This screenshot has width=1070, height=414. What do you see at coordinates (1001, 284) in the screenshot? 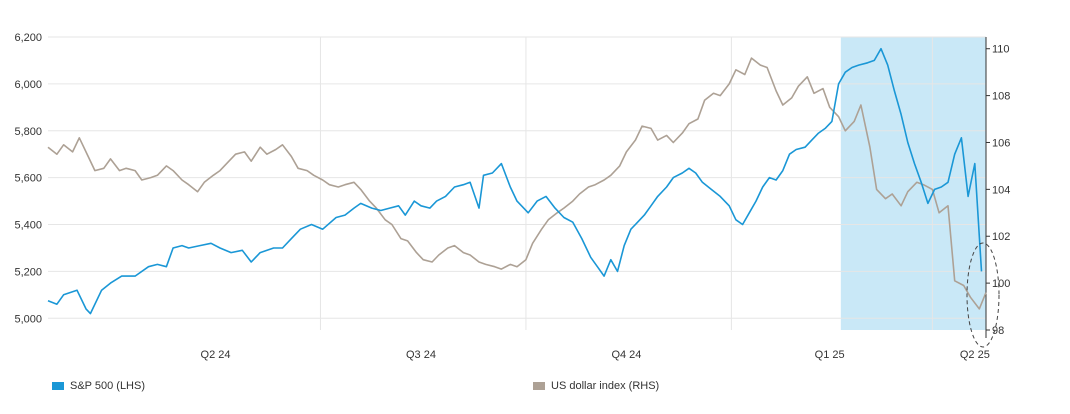
I see `y-right-tick-label: 100` at bounding box center [1001, 284].